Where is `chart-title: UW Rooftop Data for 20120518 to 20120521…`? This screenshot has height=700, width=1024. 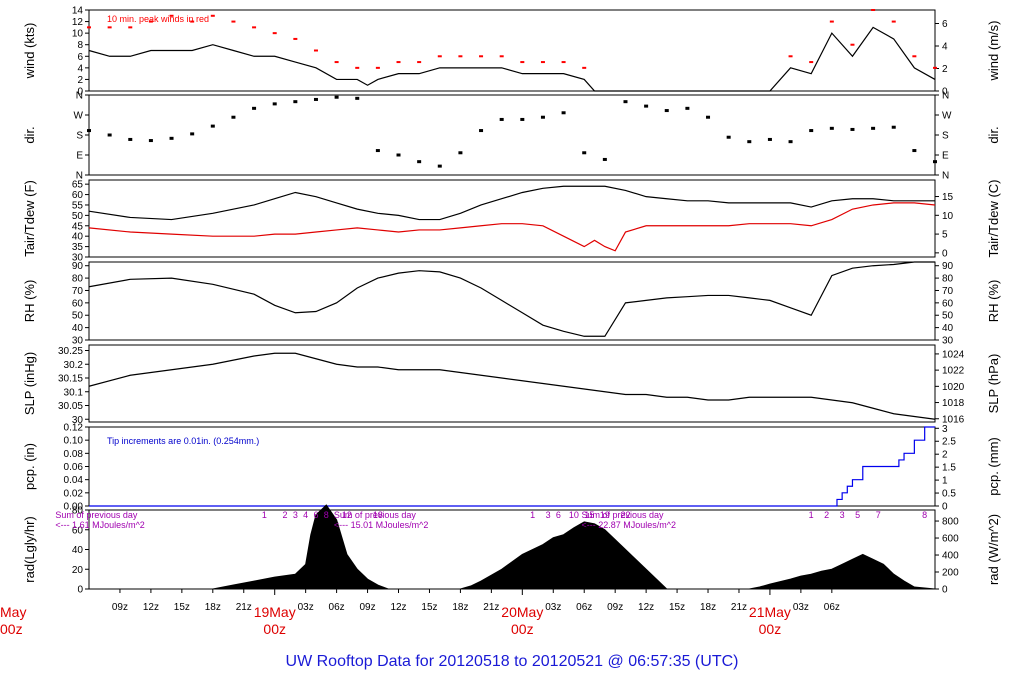 chart-title: UW Rooftop Data for 20120518 to 20120521… is located at coordinates (512, 661).